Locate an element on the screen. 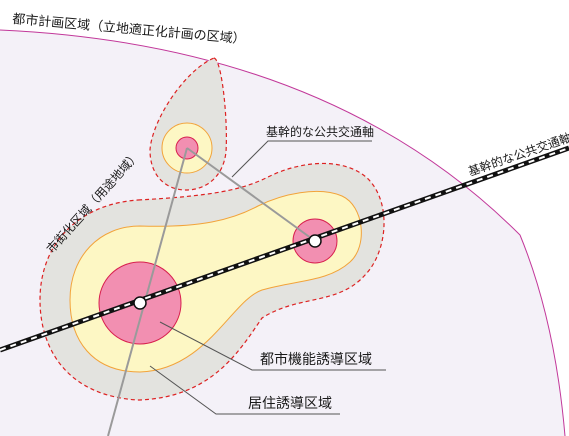 The height and width of the screenshot is (436, 569). transit-axis-leader-line is located at coordinates (301, 159).